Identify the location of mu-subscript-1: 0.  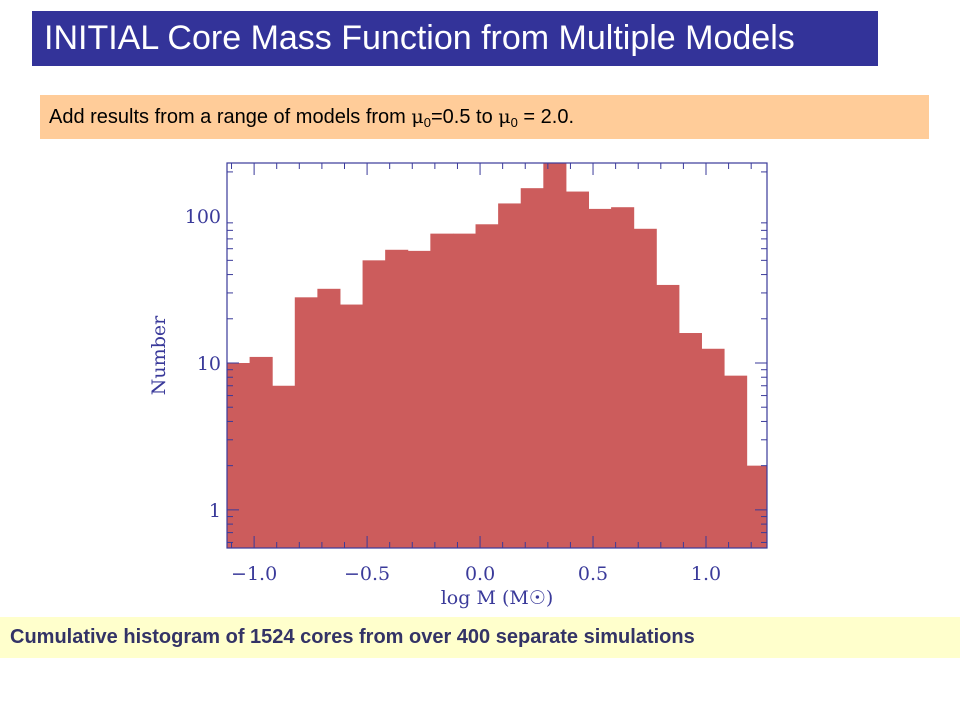
(427, 122).